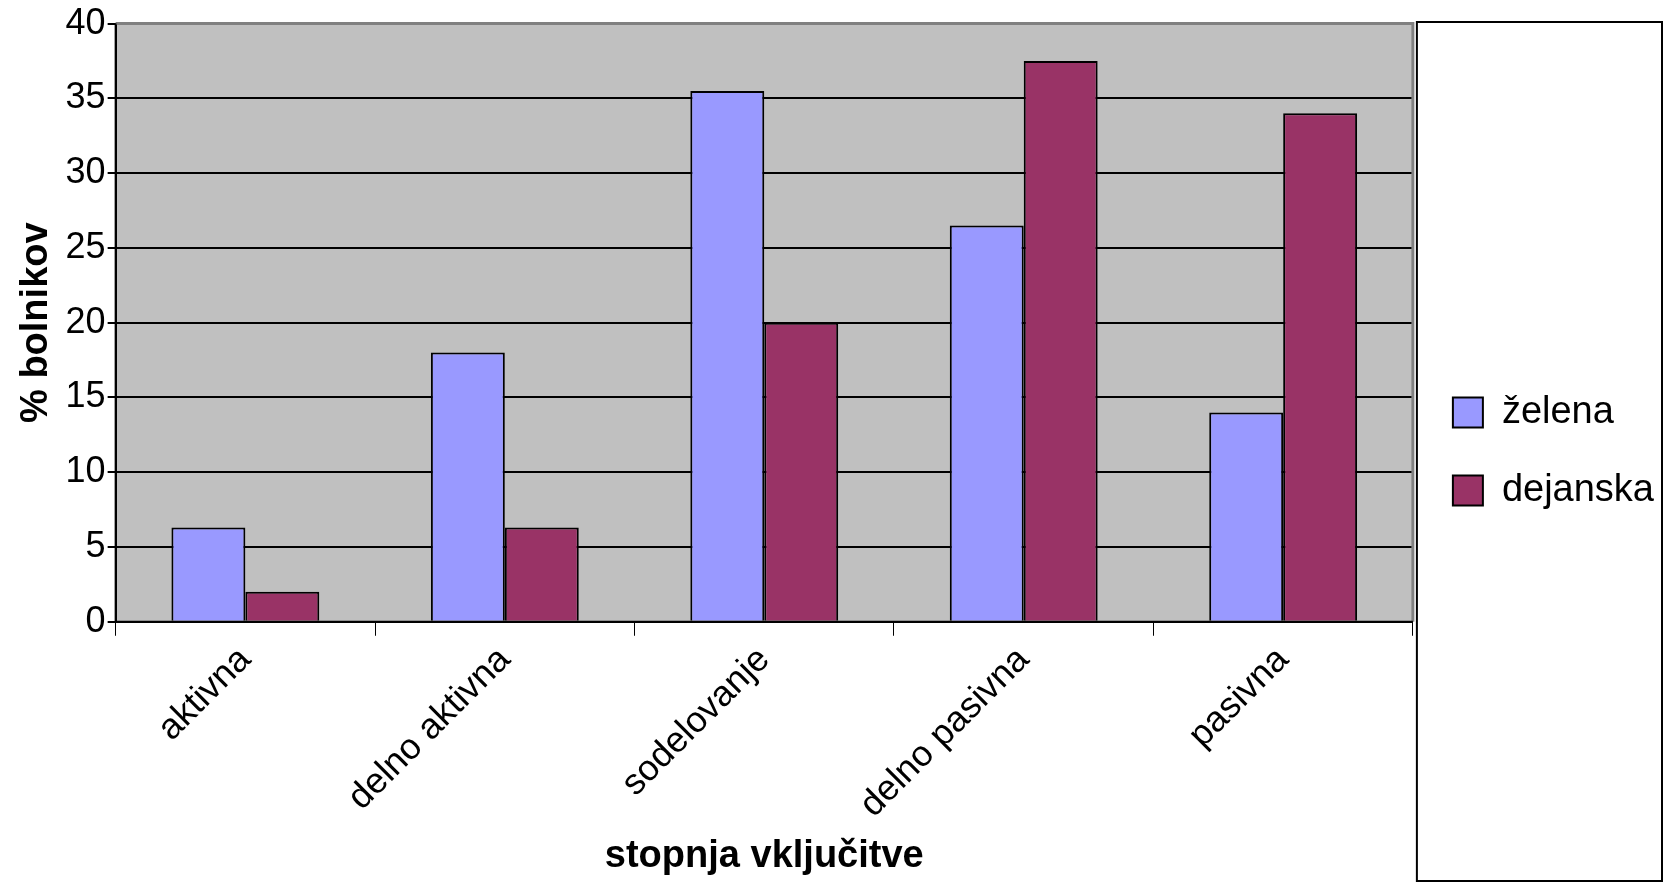  I want to click on y-tick-label: 20, so click(85, 320).